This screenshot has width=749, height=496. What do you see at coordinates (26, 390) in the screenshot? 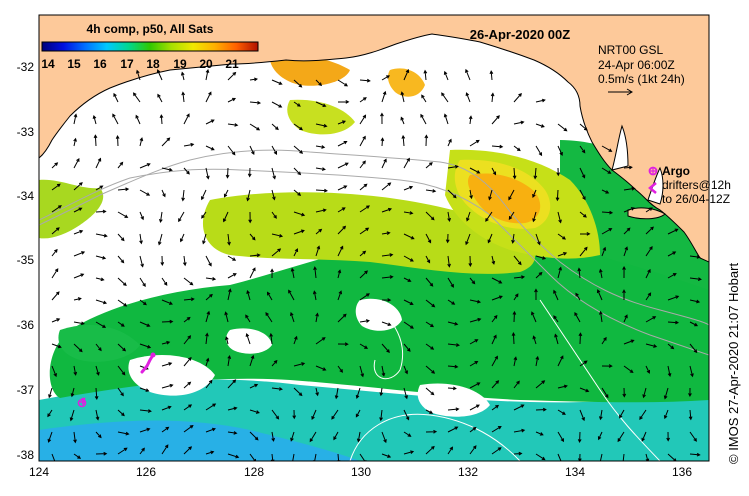
I see `y-tick-label: -37` at bounding box center [26, 390].